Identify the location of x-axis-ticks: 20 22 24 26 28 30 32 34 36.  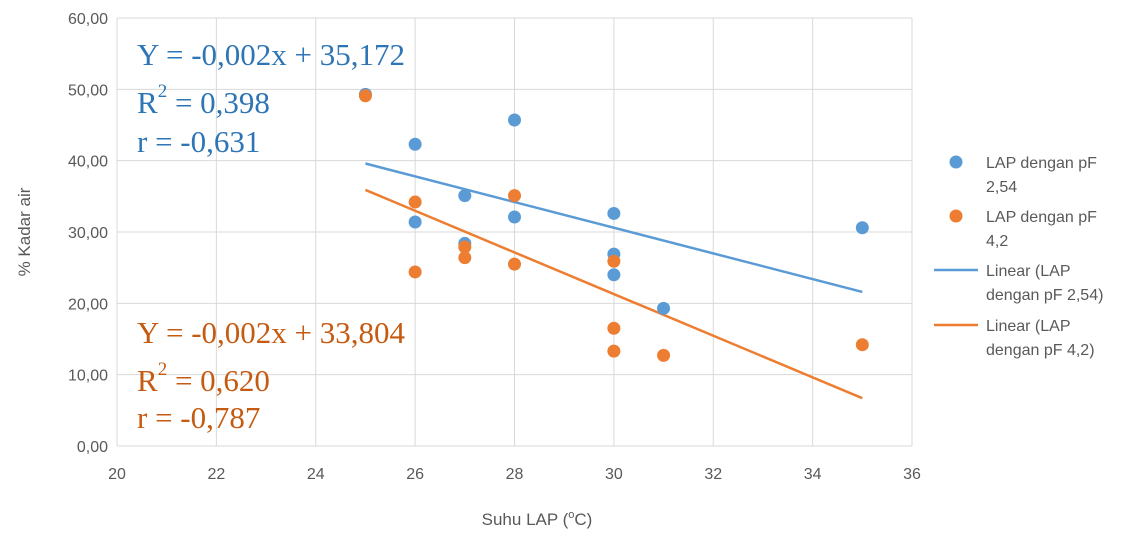
(514, 474).